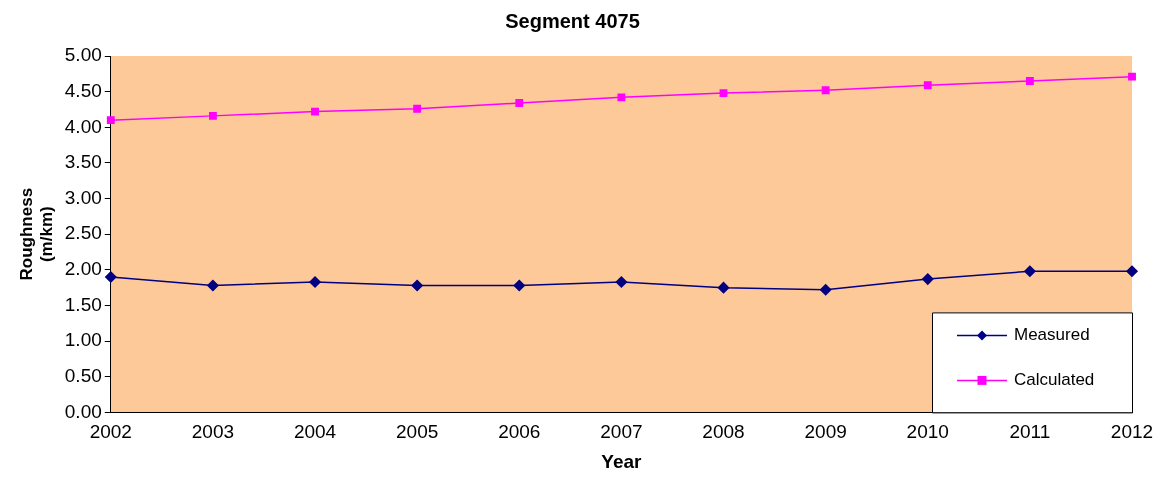 This screenshot has height=486, width=1170. Describe the element at coordinates (83, 375) in the screenshot. I see `y-tick-label: 0.50` at that location.